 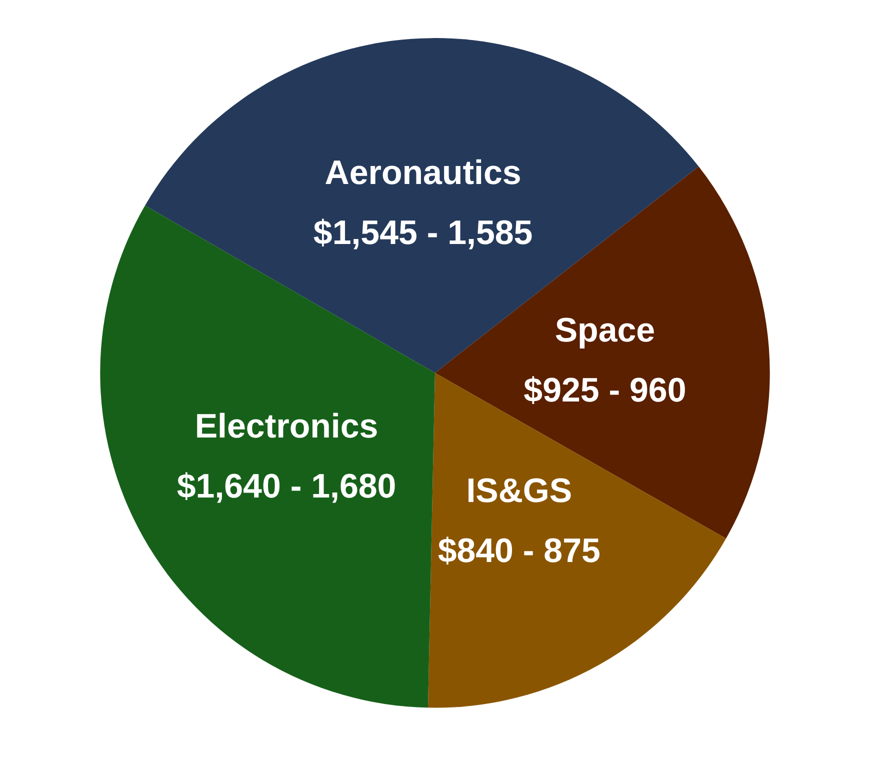 What do you see at coordinates (605, 390) in the screenshot?
I see `text: $925 - 960` at bounding box center [605, 390].